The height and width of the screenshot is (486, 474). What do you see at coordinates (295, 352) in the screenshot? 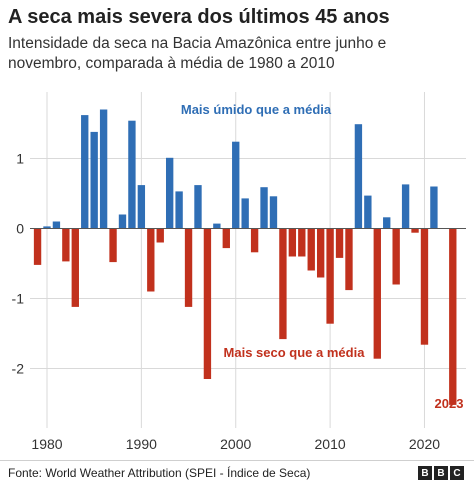
I see `annotation-drier: Mais seco que a média` at bounding box center [295, 352].